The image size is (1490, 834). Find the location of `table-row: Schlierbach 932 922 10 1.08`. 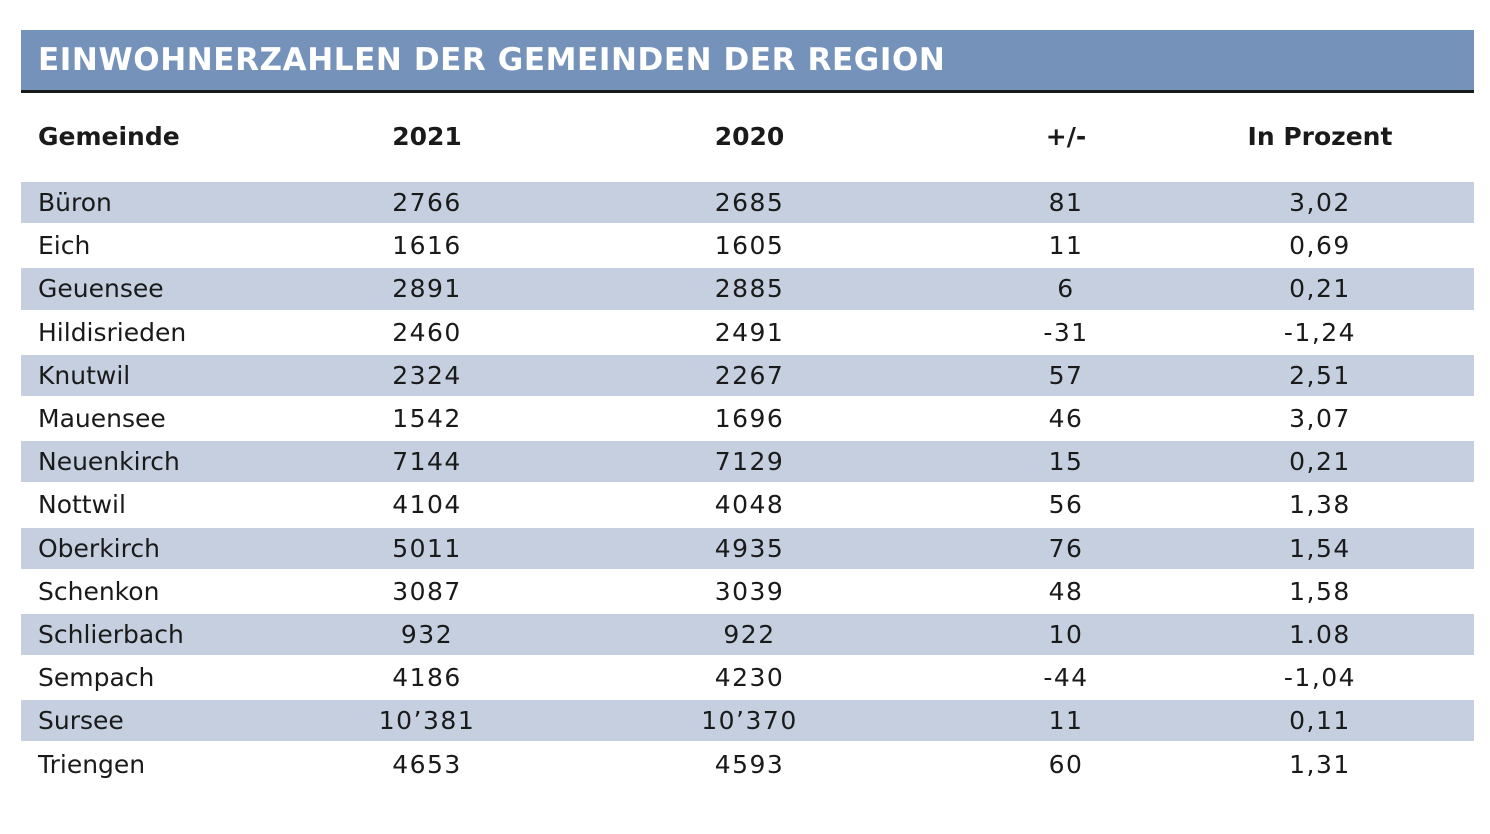

table-row: Schlierbach 932 922 10 1.08 is located at coordinates (747, 634).